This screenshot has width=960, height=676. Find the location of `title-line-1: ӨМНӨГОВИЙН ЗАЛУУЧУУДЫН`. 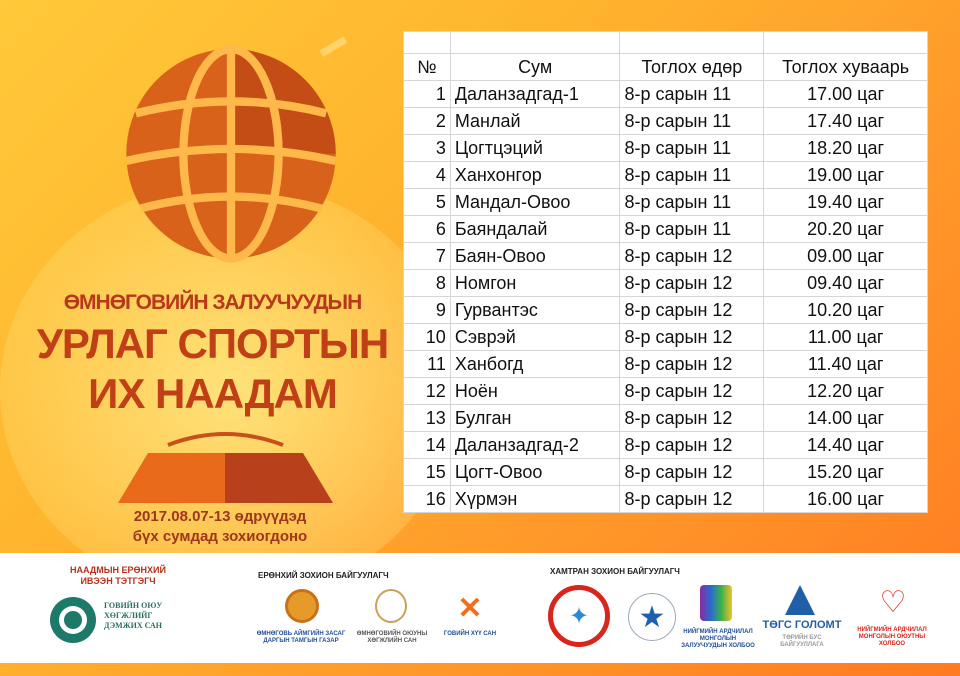

title-line-1: ӨМНӨГОВИЙН ЗАЛУУЧУУДЫН is located at coordinates (213, 302).